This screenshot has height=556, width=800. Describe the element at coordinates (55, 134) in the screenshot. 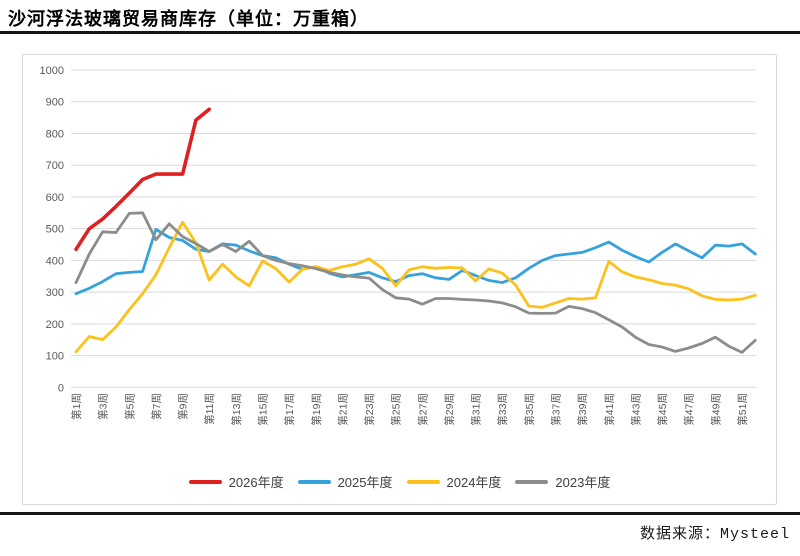

I see `y-axis-tick-label: 800` at that location.